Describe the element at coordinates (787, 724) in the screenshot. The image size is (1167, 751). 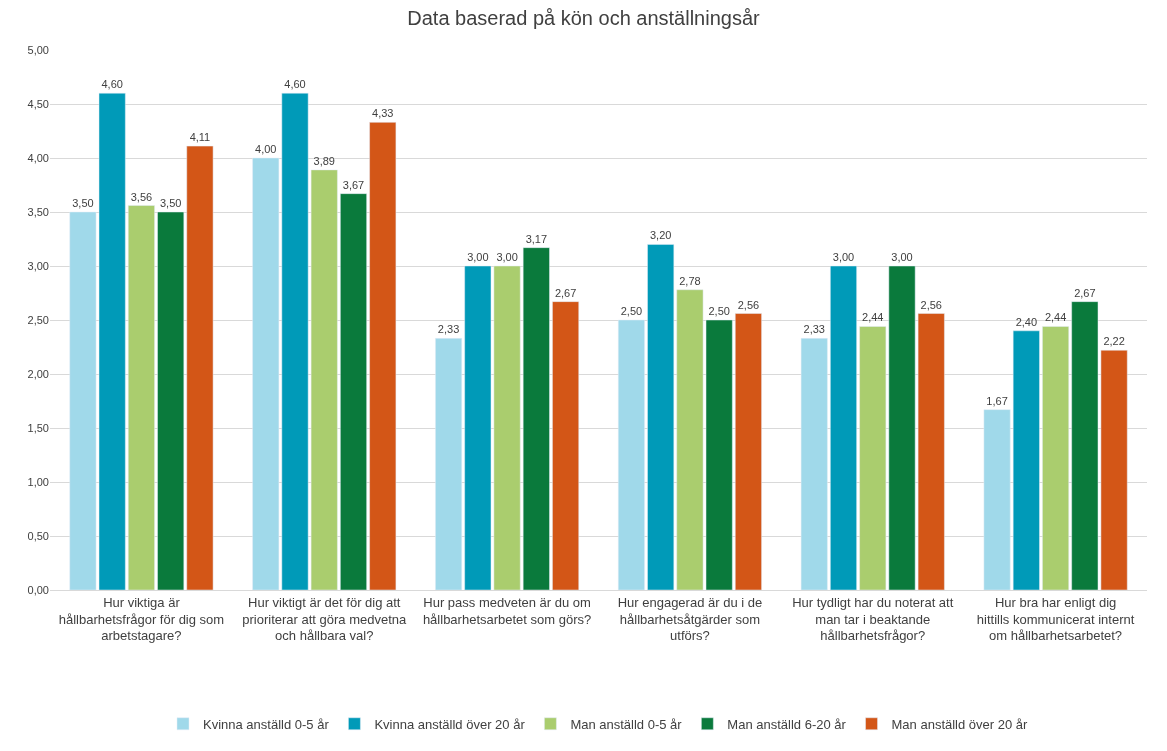
I see `legend-label: Man anställd 6-20 år` at that location.